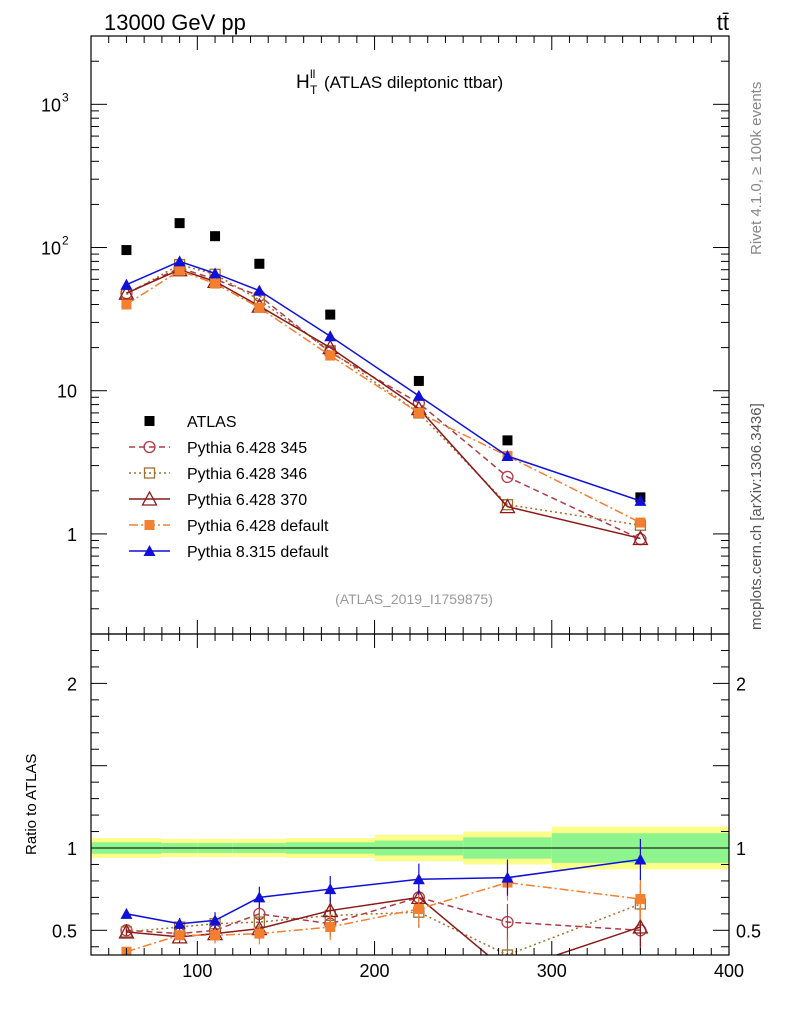 This screenshot has width=786, height=1024. What do you see at coordinates (723, 22) in the screenshot?
I see `header-process: tt̄` at bounding box center [723, 22].